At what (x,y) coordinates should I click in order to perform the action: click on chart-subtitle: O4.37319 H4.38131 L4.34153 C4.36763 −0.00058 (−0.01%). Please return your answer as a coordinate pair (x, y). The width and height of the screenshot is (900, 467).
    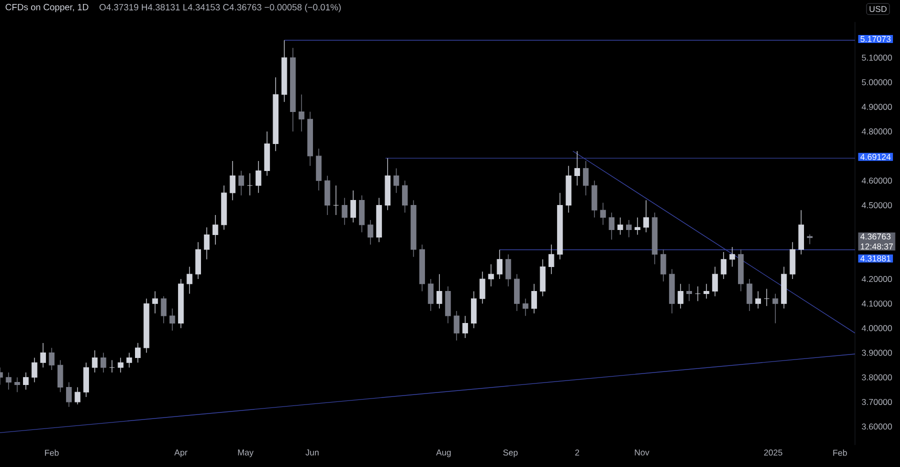
    Looking at the image, I should click on (220, 8).